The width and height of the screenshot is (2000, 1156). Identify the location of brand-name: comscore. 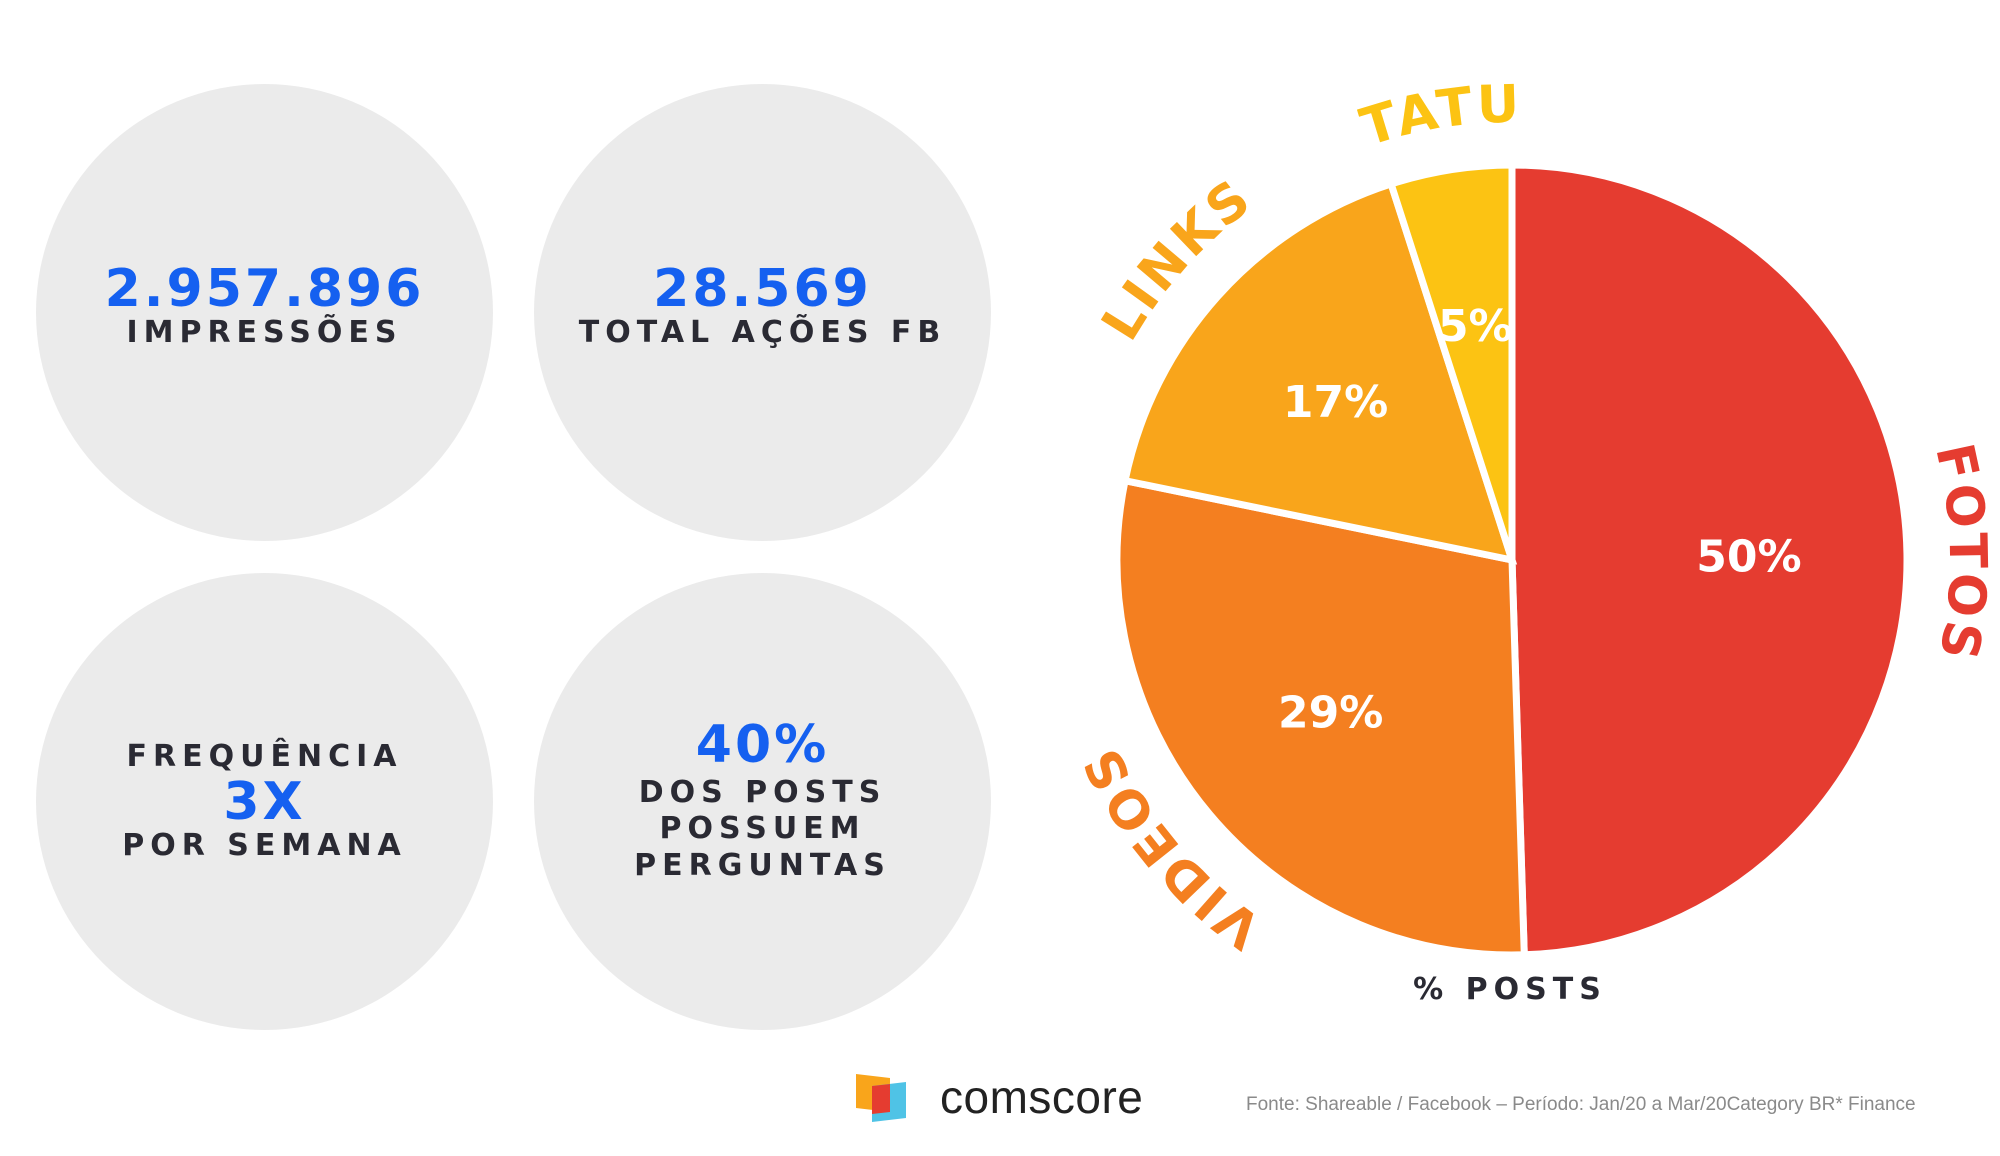
(1042, 1097).